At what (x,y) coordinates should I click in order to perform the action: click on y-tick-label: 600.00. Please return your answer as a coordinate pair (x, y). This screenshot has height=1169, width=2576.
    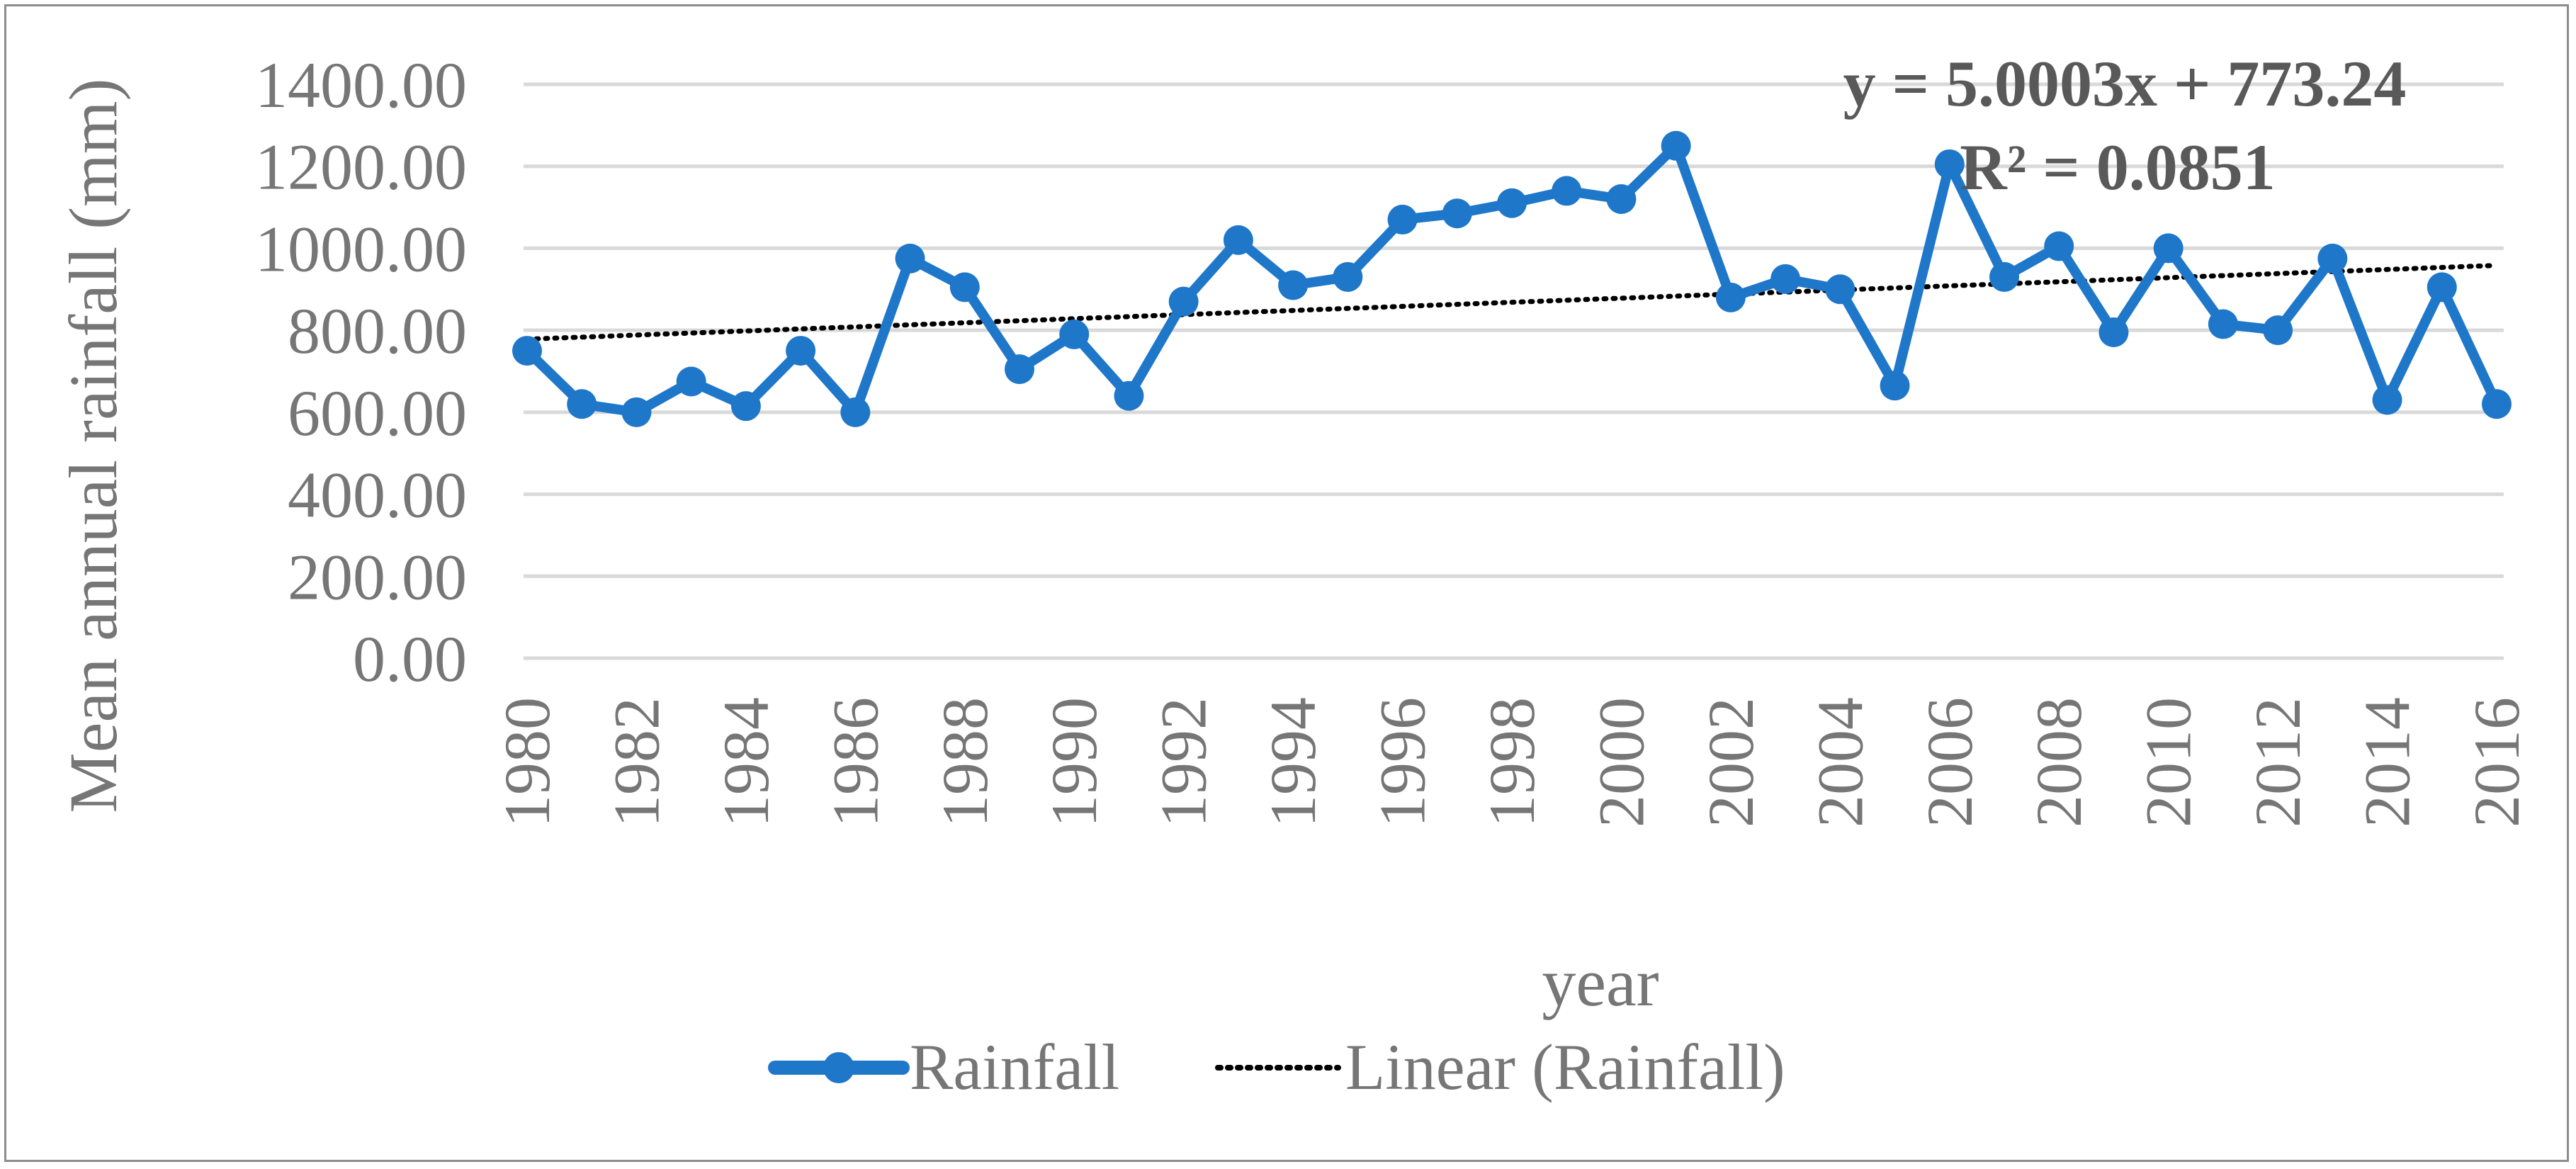
    Looking at the image, I should click on (377, 413).